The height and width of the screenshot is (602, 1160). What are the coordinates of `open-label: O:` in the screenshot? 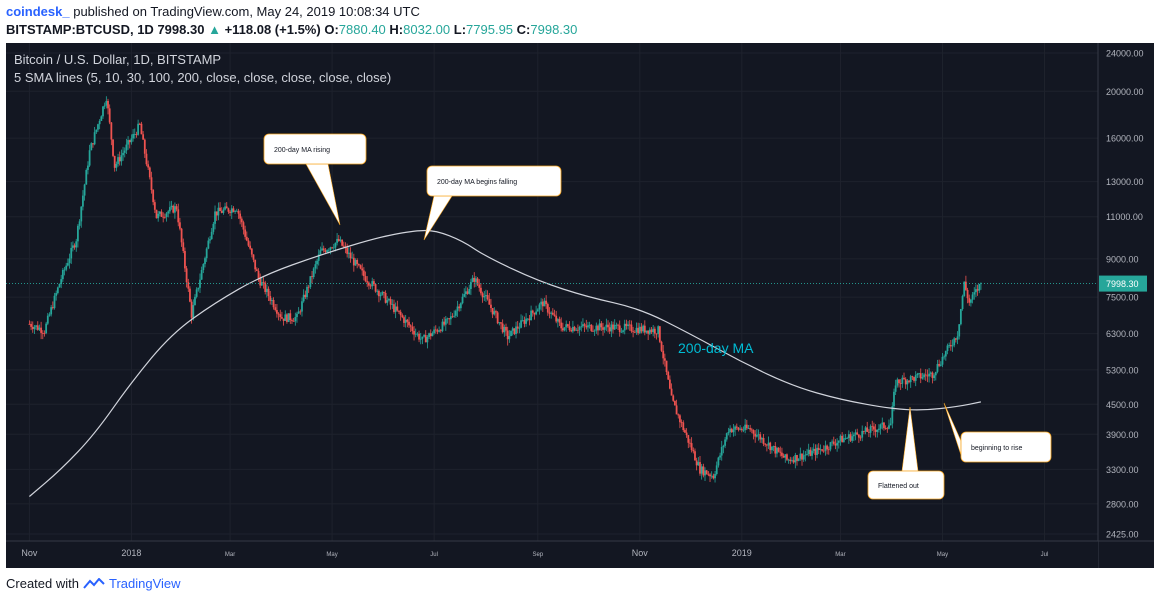 It's located at (331, 29).